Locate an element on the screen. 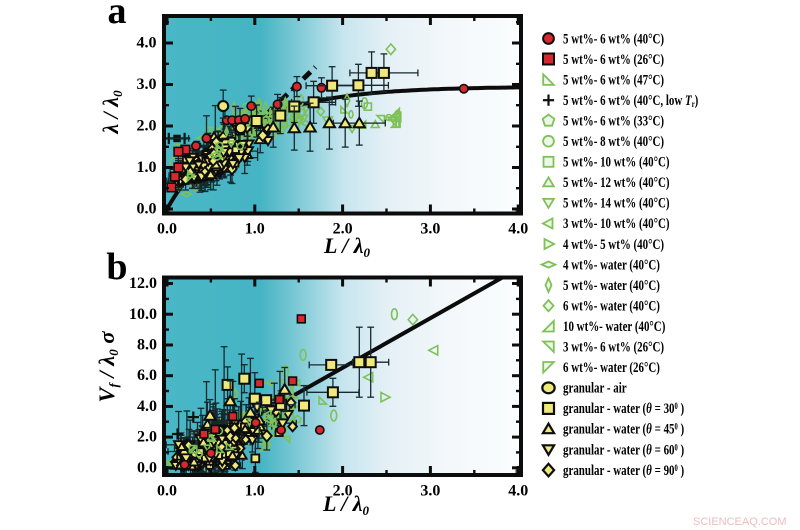  svg-text: 5 wt%- 6 wt% (47°C) is located at coordinates (613, 79).